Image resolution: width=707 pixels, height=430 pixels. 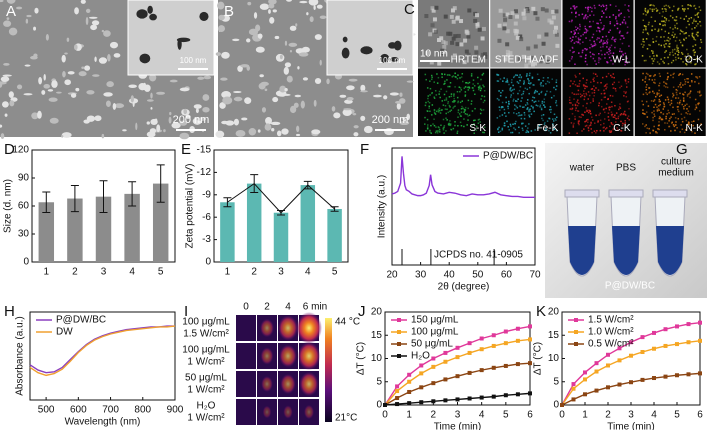 I want to click on x-tick-label: 6, so click(x=700, y=415).